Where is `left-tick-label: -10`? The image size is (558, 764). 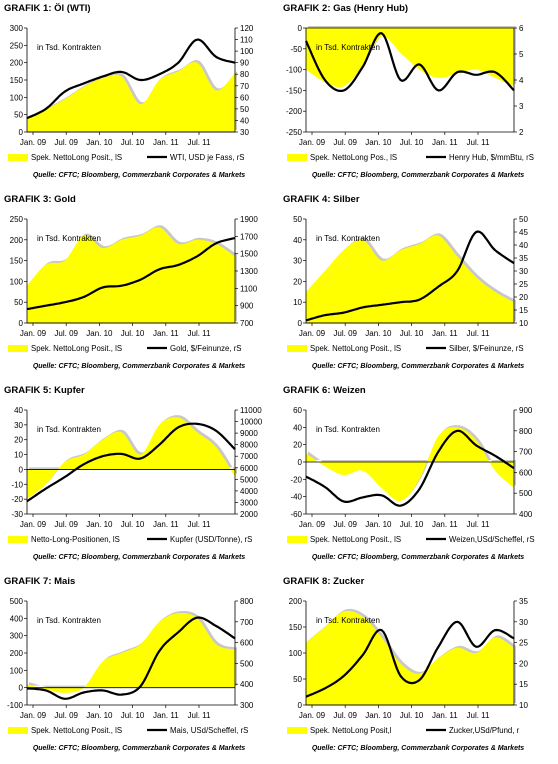
left-tick-label: -10 is located at coordinates (17, 484).